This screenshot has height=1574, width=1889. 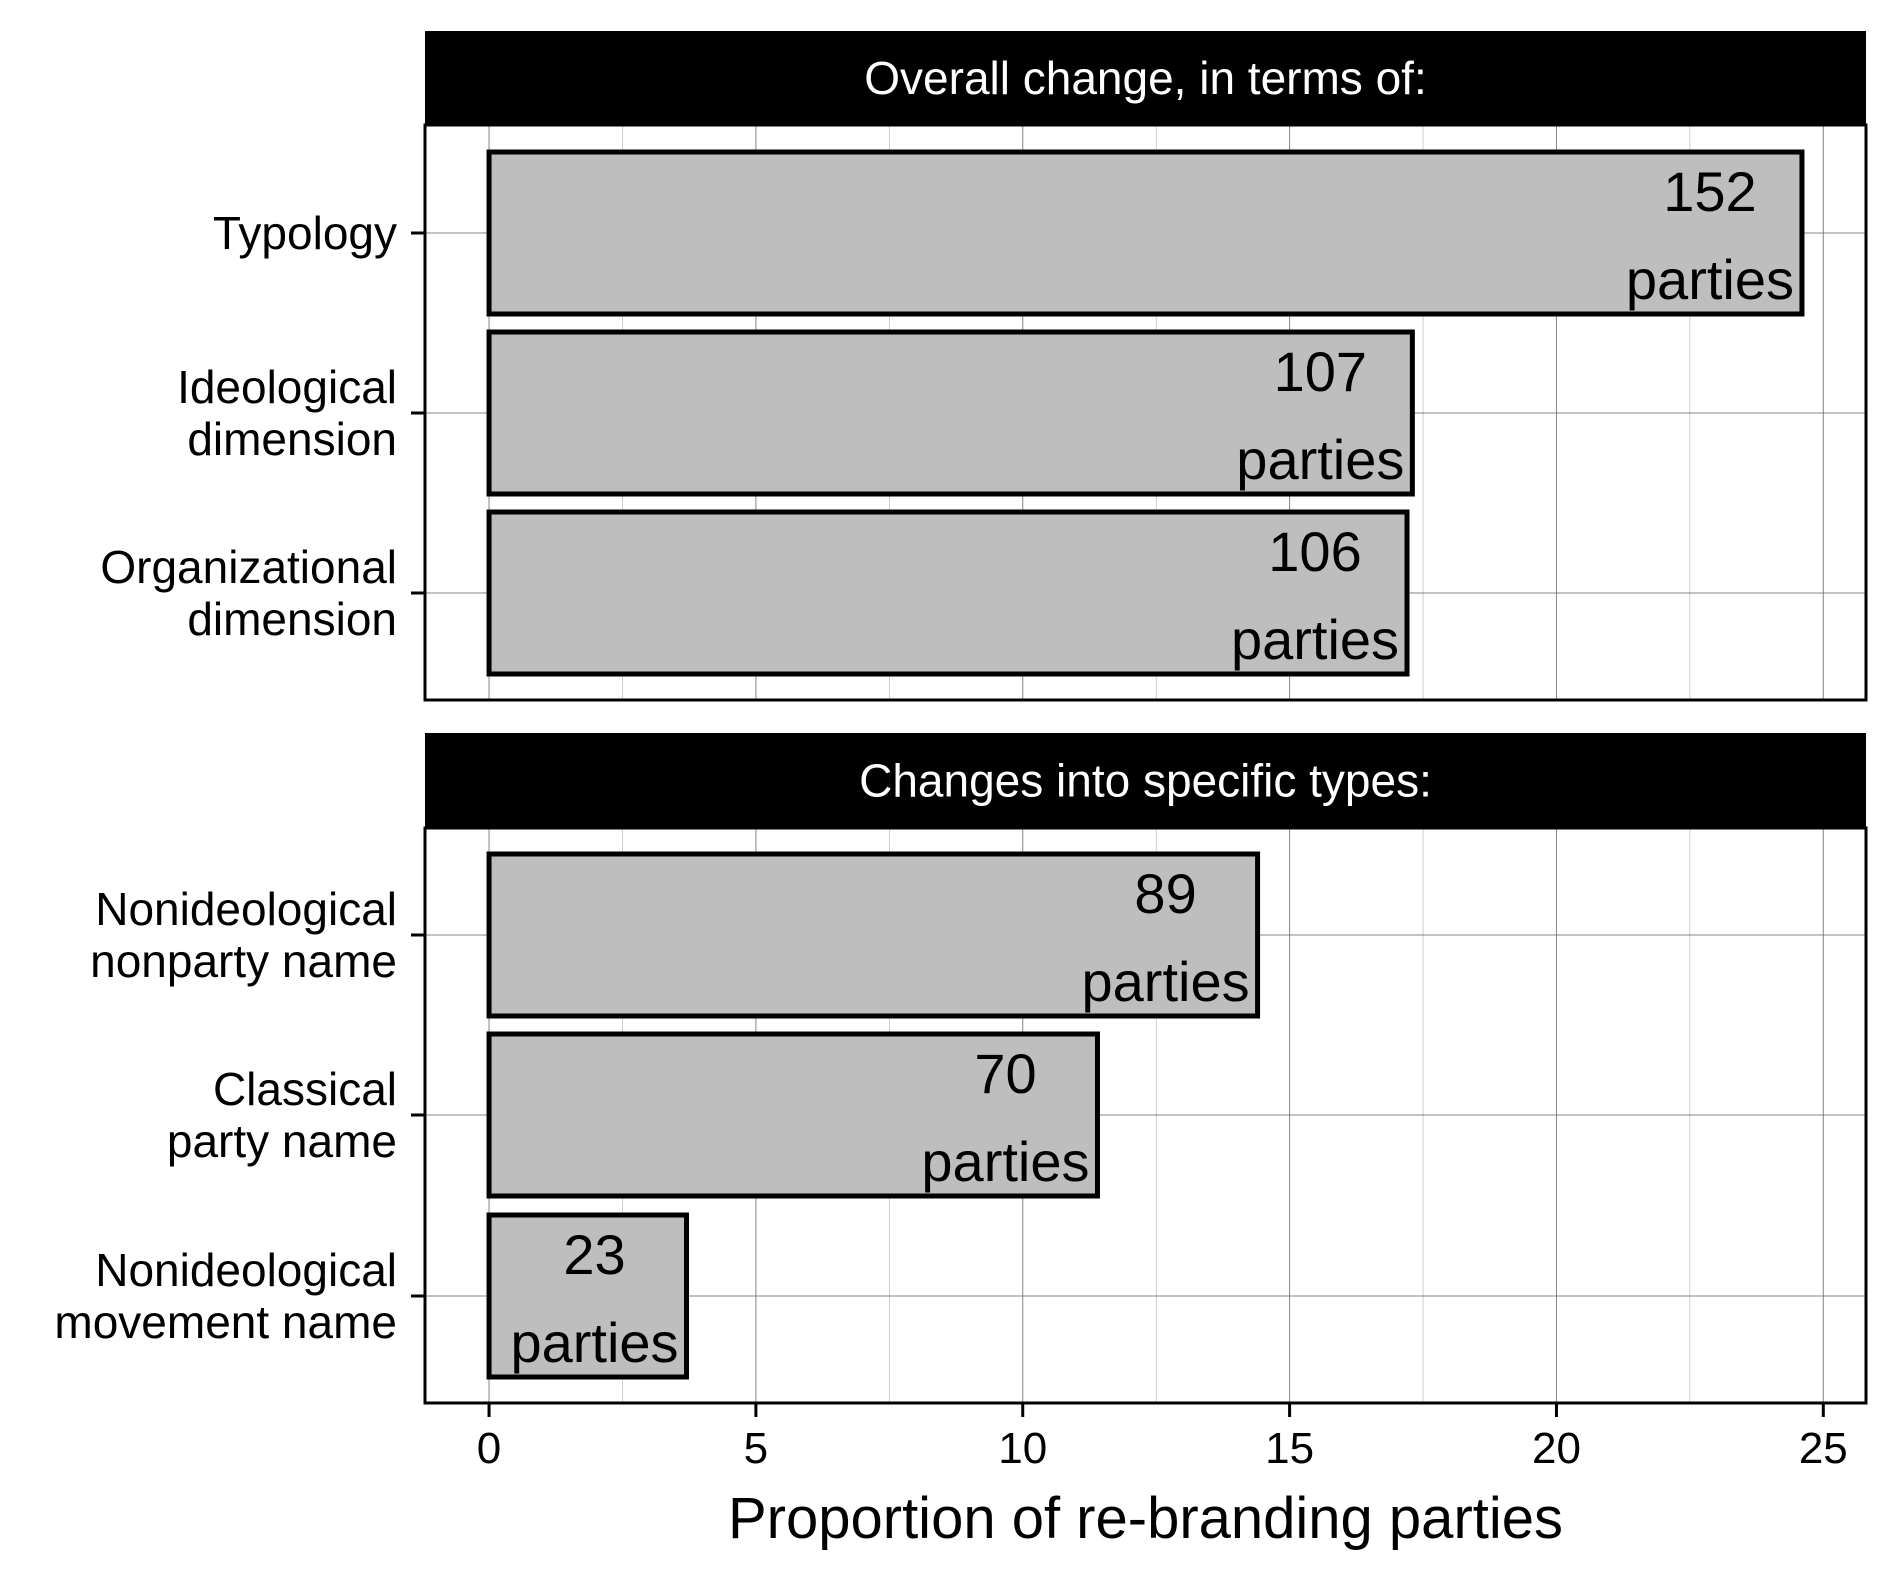 I want to click on category-label: Nonideological nonparty name, so click(x=243, y=935).